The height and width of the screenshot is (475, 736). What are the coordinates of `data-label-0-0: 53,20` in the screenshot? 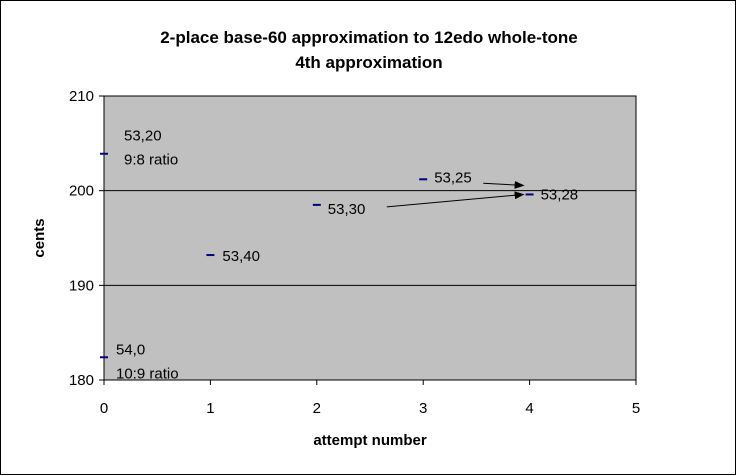 It's located at (143, 136).